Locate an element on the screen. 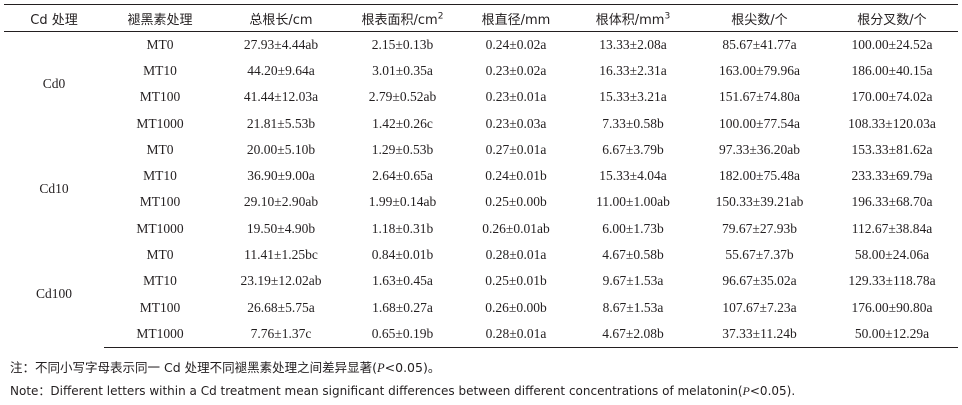 The height and width of the screenshot is (405, 962). value-cell: 6.00±1.73b is located at coordinates (633, 228).